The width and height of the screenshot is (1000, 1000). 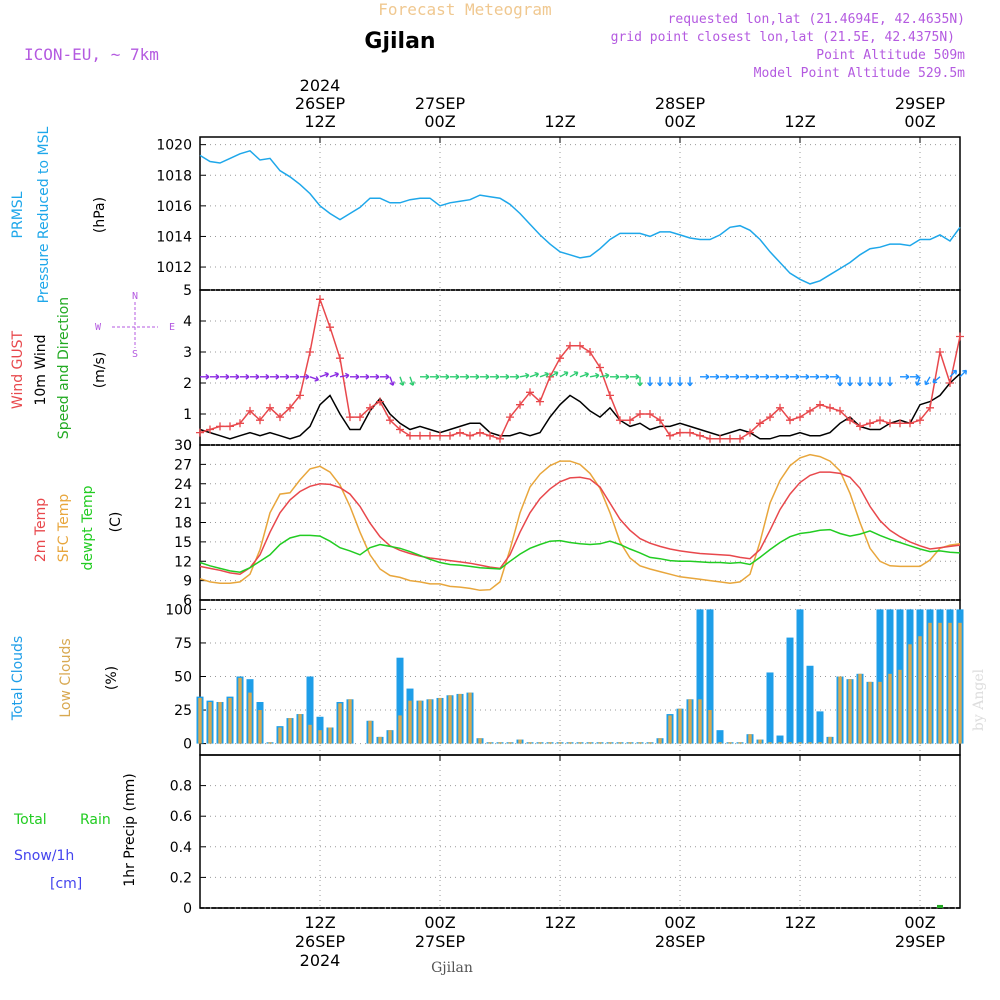 What do you see at coordinates (452, 968) in the screenshot?
I see `footer-location: Gjilan` at bounding box center [452, 968].